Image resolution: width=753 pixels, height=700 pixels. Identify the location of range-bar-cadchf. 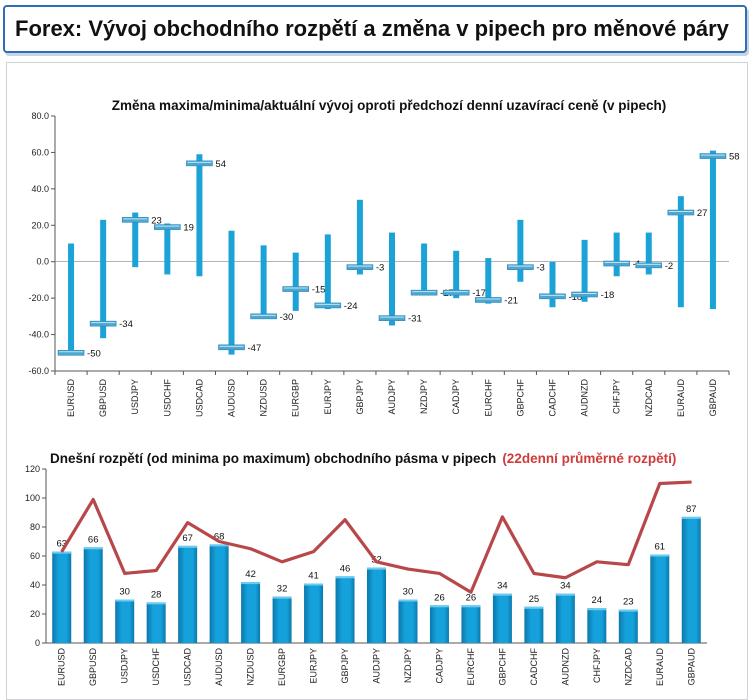
(534, 624).